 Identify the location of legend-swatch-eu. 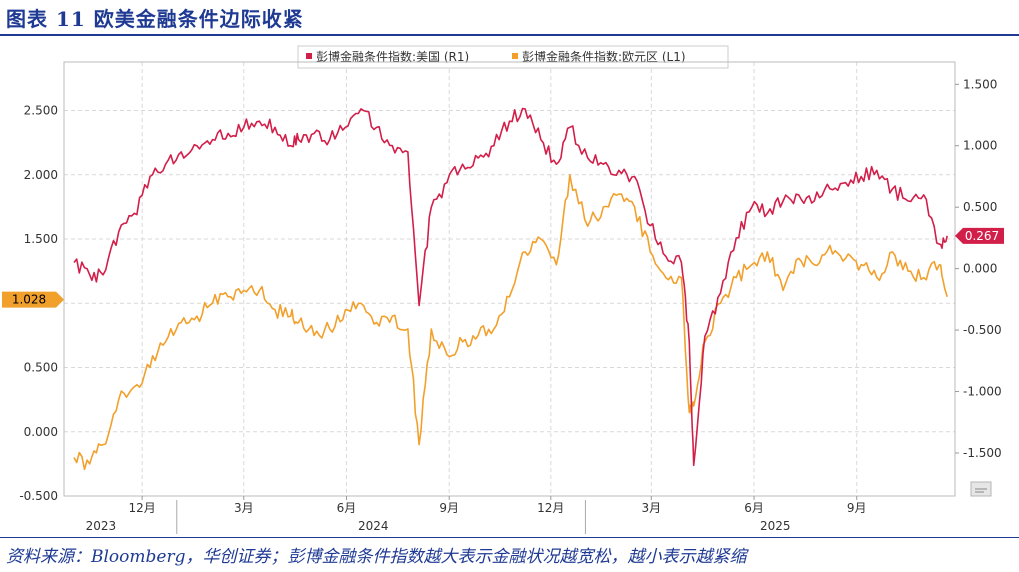
(515, 56).